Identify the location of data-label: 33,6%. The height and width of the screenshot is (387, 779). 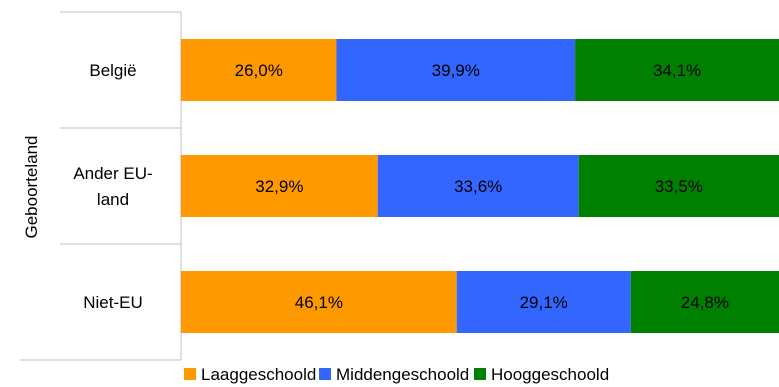
(478, 186).